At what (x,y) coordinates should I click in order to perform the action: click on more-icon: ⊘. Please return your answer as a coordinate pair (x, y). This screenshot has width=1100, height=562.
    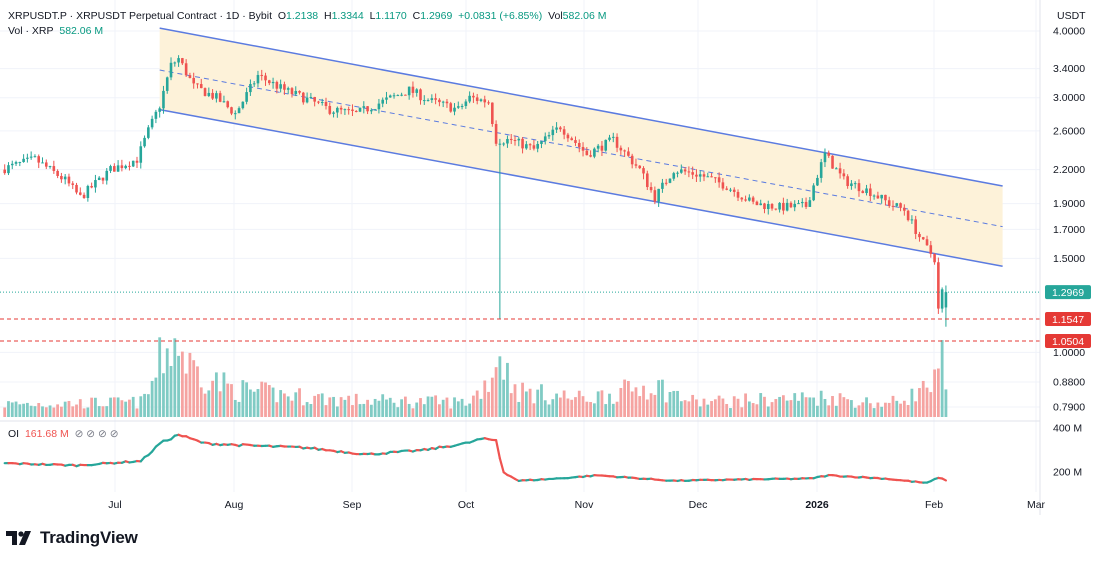
    Looking at the image, I should click on (114, 434).